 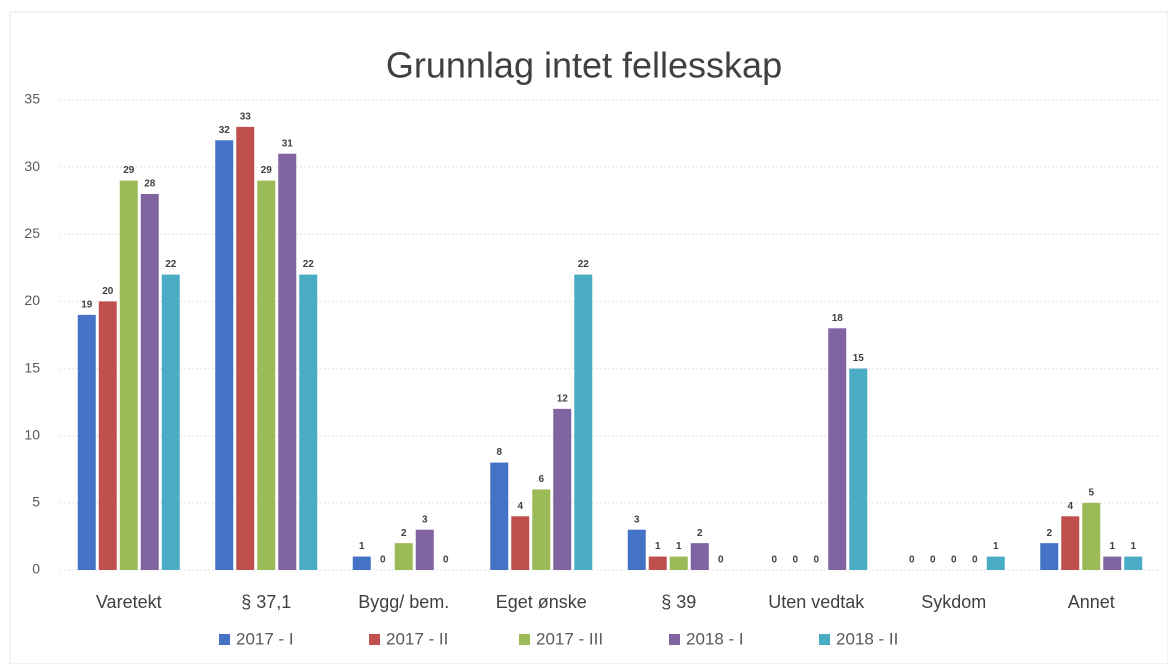 I want to click on legend-label: 2017 - I, so click(x=265, y=638).